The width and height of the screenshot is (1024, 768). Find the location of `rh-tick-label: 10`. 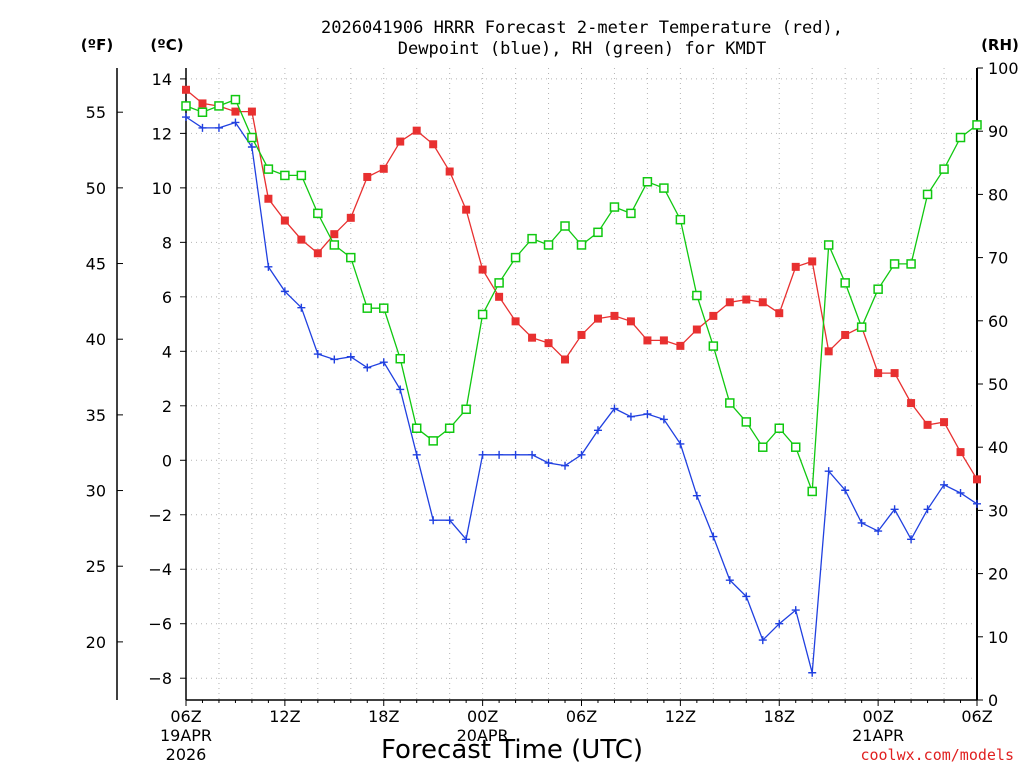

rh-tick-label: 10 is located at coordinates (998, 637).